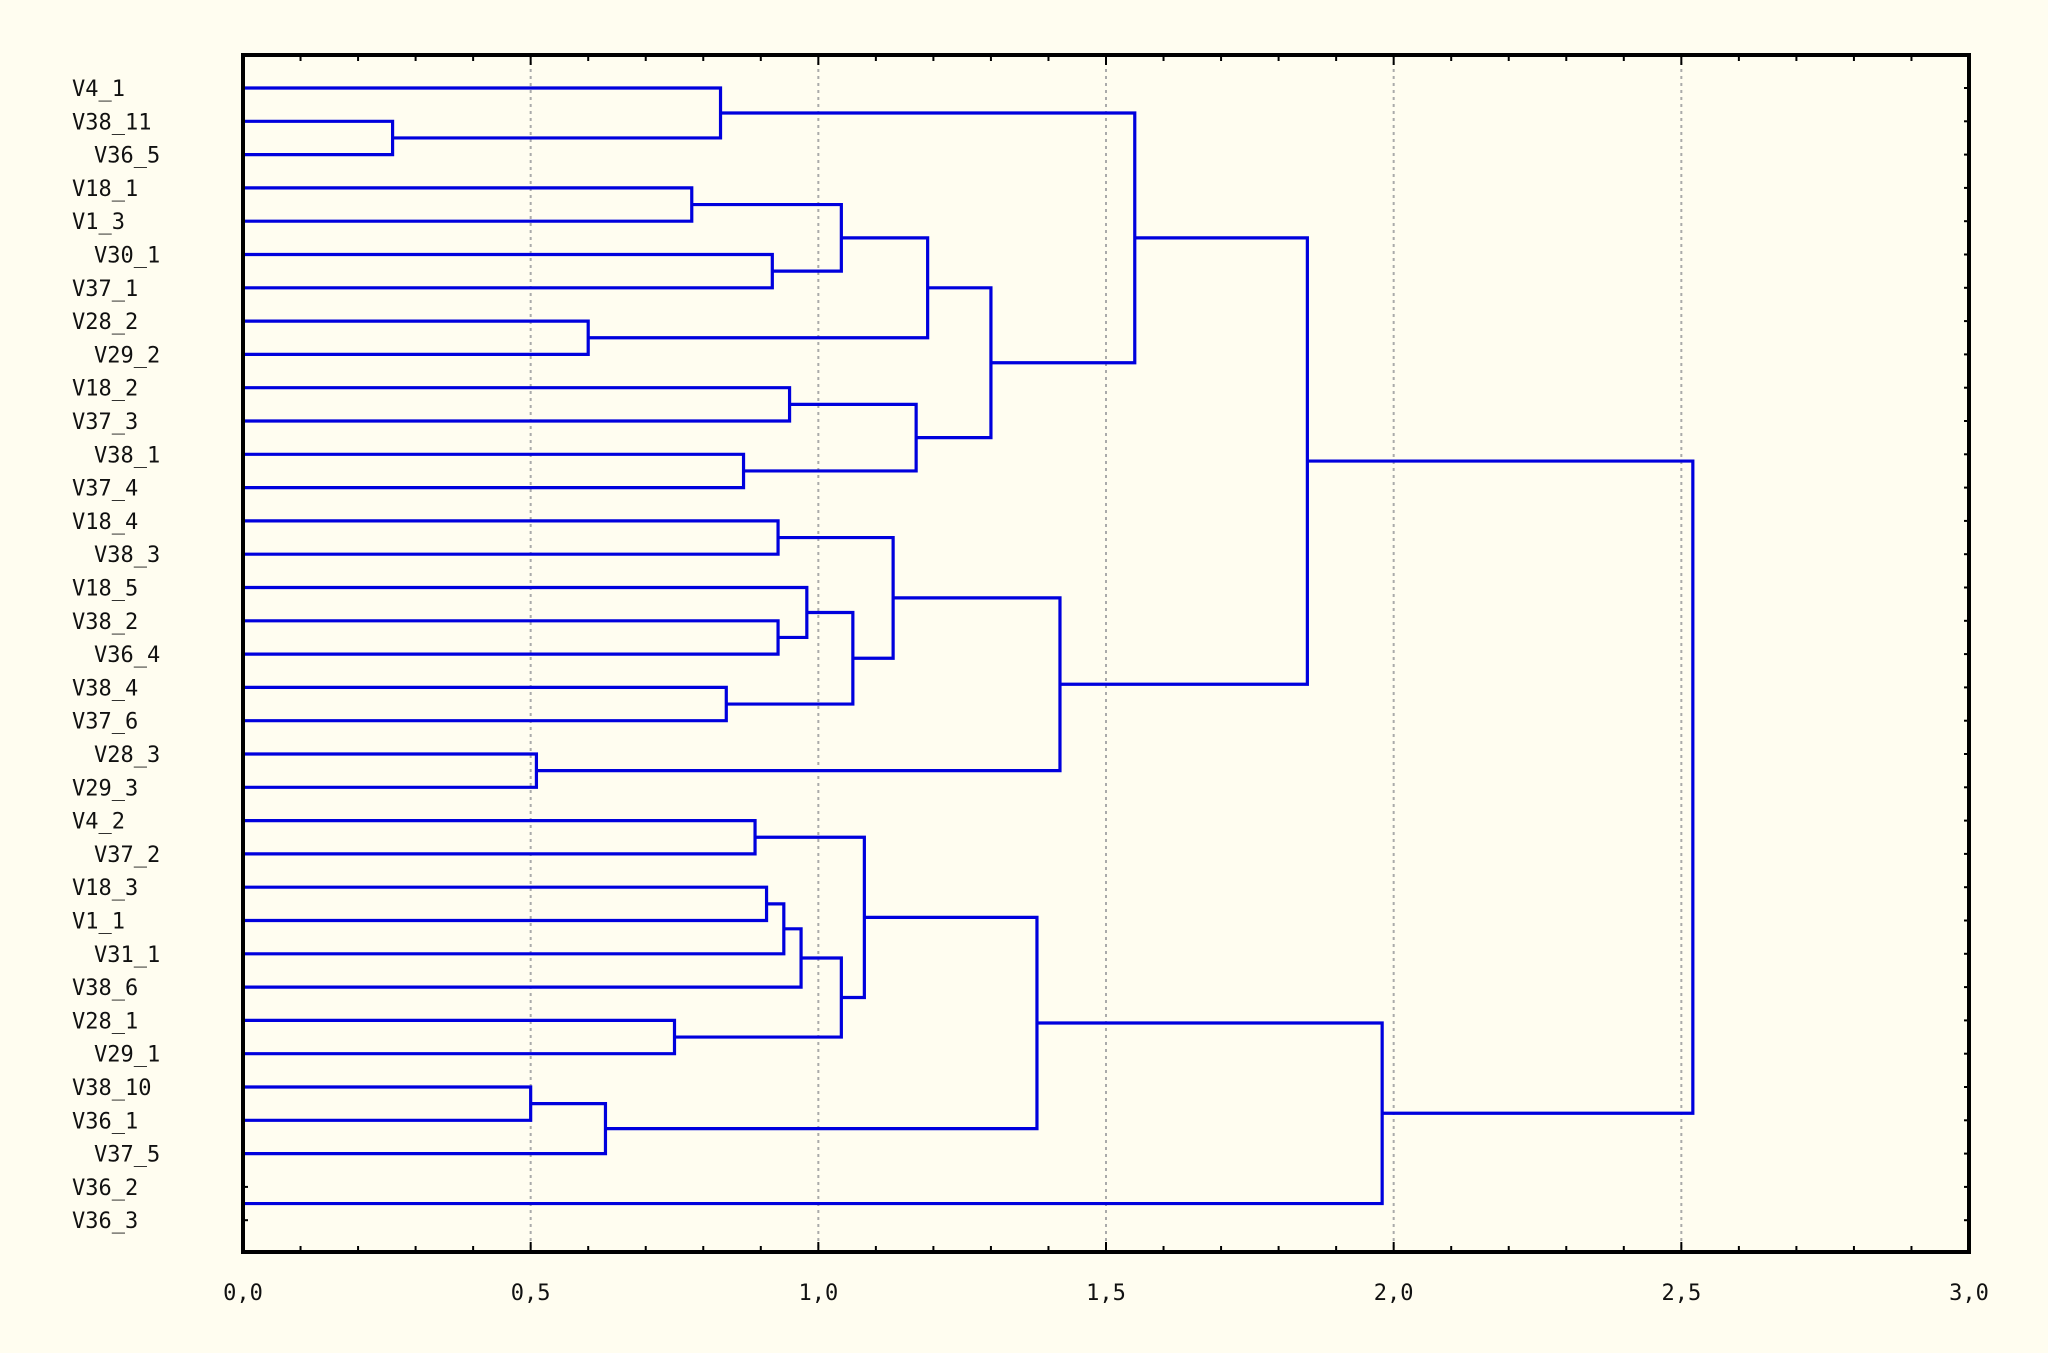 This screenshot has width=2048, height=1353. Describe the element at coordinates (98, 822) in the screenshot. I see `leaf-label: V4_2` at that location.